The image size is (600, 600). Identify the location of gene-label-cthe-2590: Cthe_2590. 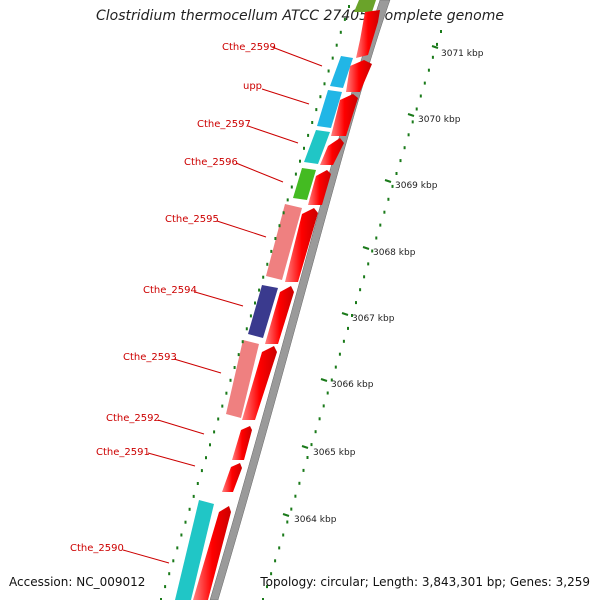
(97, 548).